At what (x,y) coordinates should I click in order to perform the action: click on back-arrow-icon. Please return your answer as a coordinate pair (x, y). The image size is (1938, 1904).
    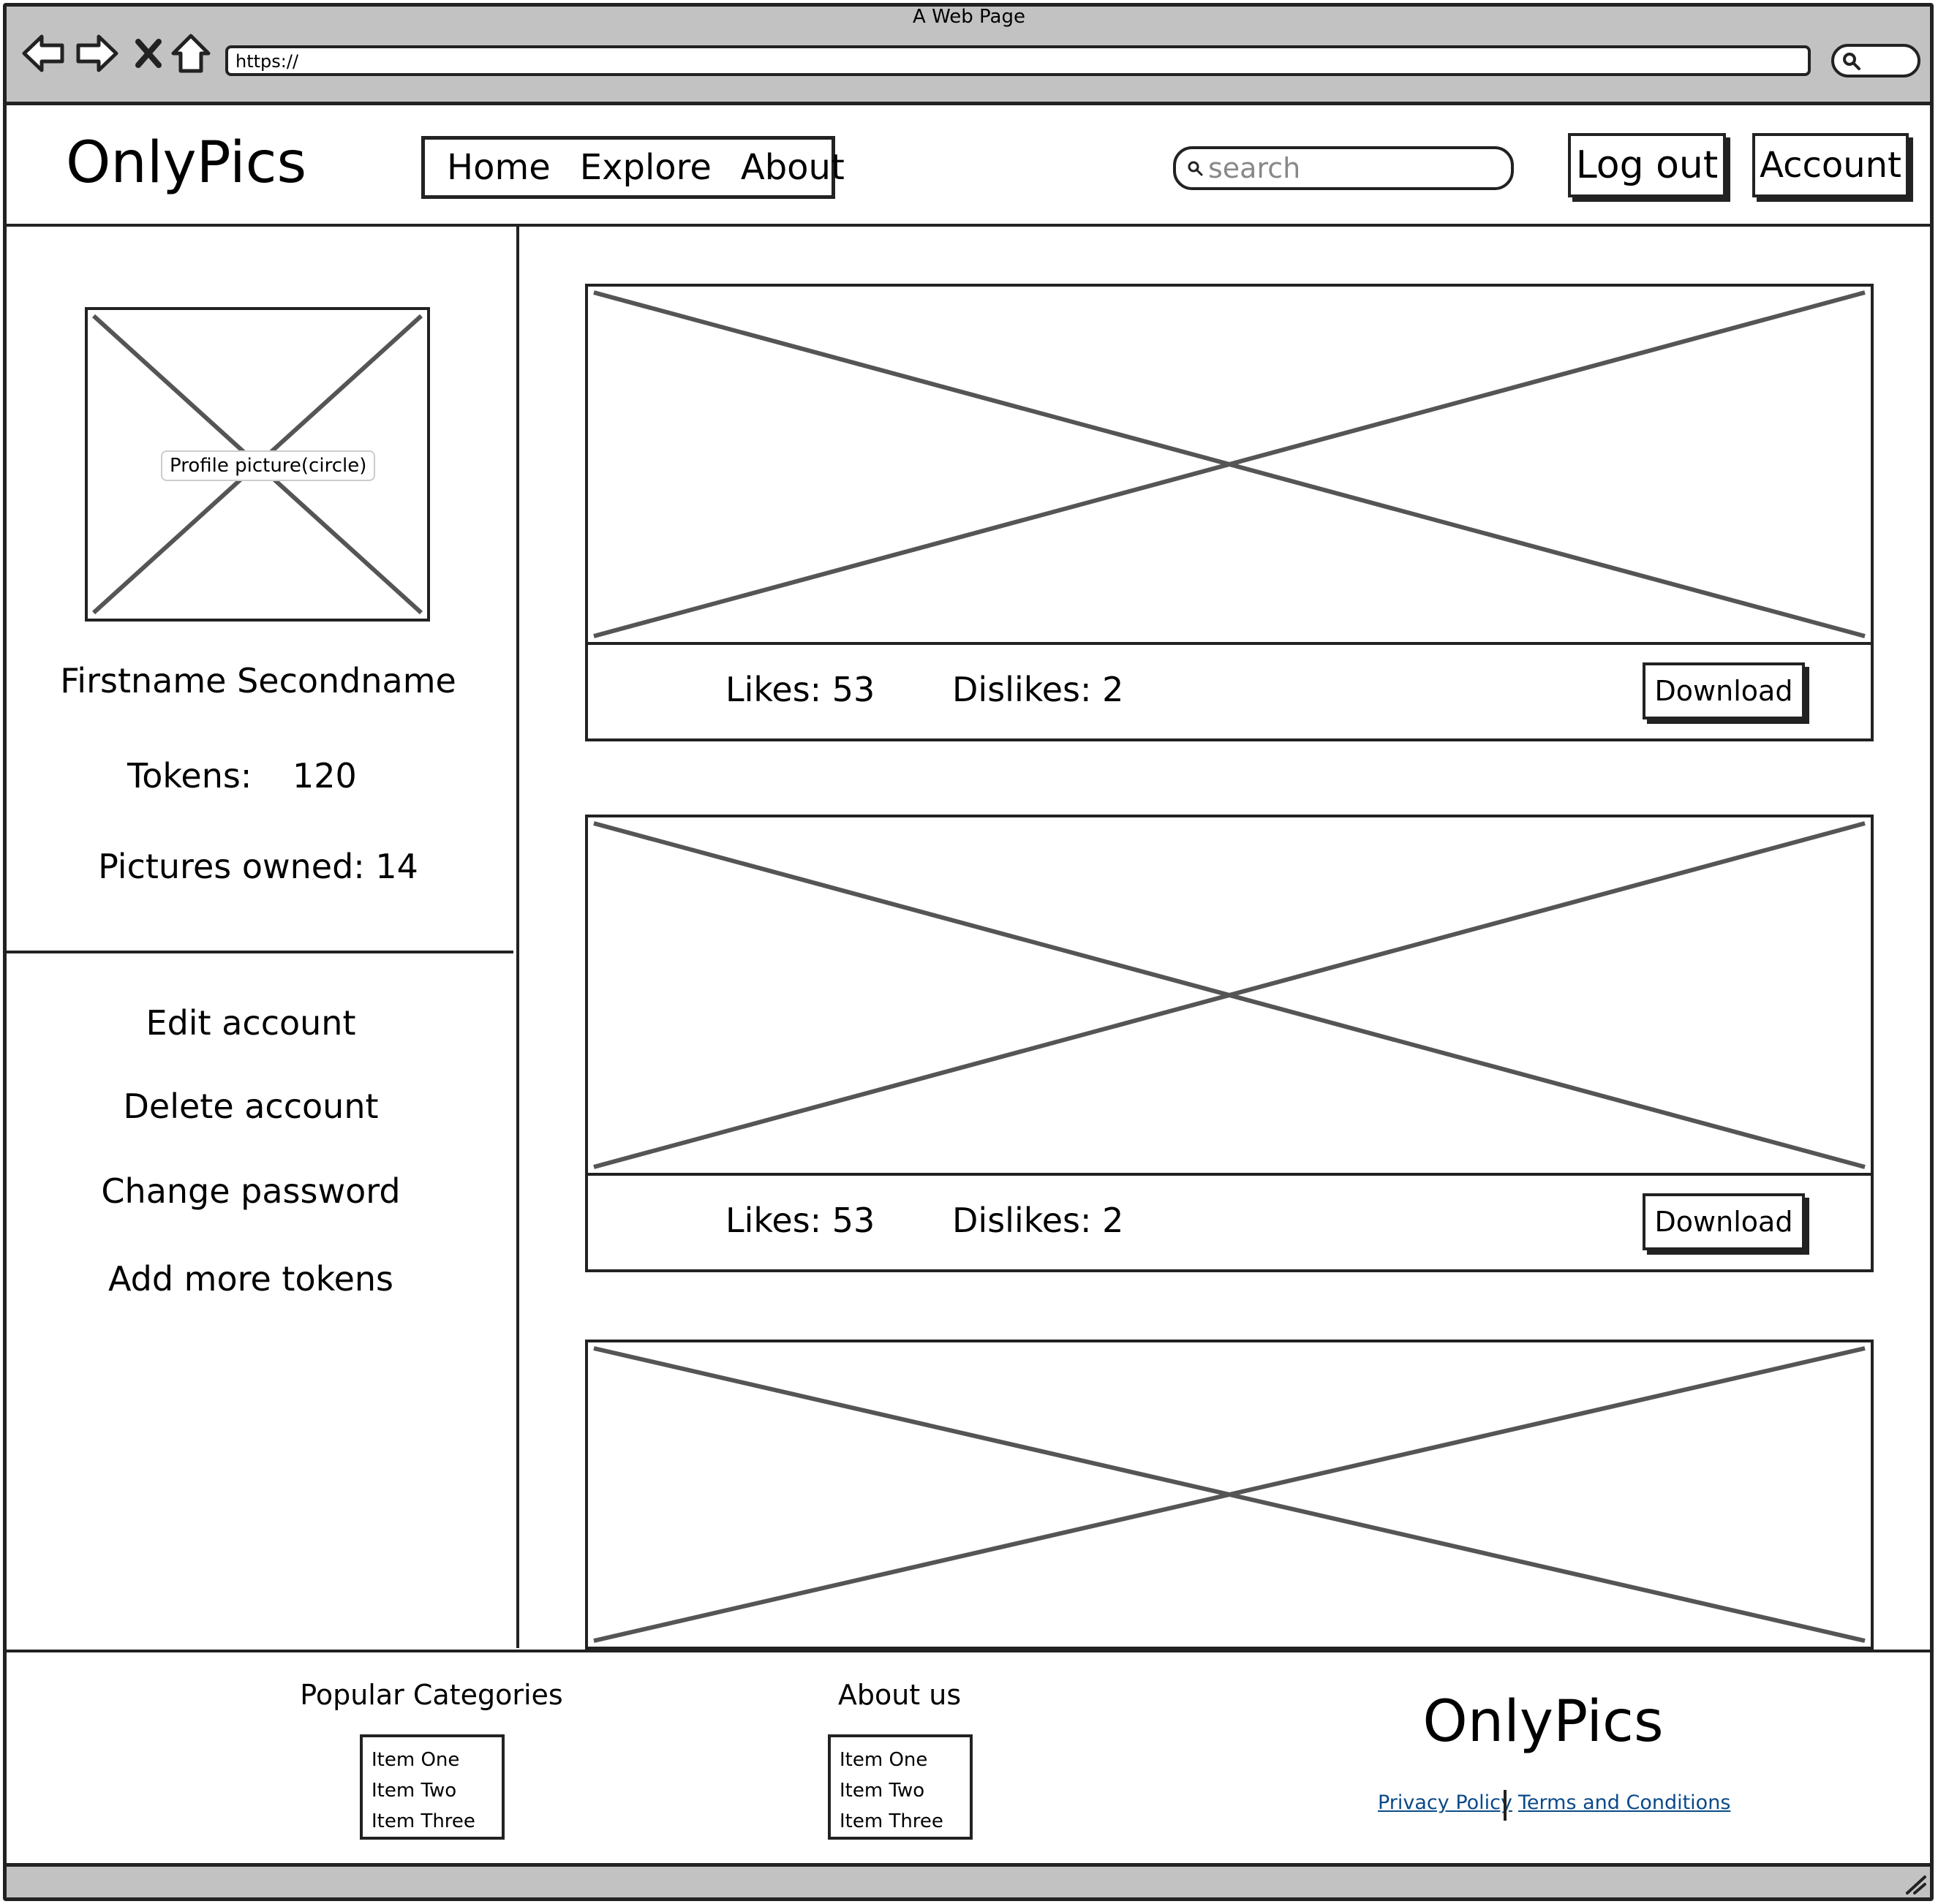
    Looking at the image, I should click on (43, 53).